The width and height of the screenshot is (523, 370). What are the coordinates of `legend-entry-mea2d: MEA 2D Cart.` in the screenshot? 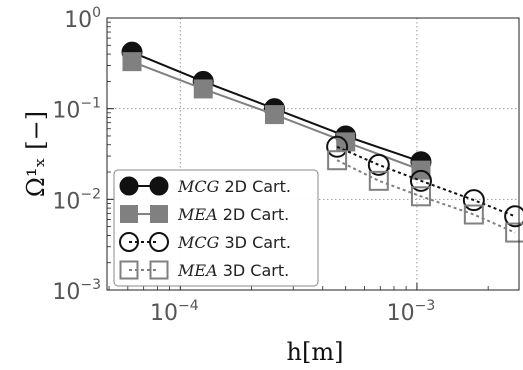 It's located at (204, 214).